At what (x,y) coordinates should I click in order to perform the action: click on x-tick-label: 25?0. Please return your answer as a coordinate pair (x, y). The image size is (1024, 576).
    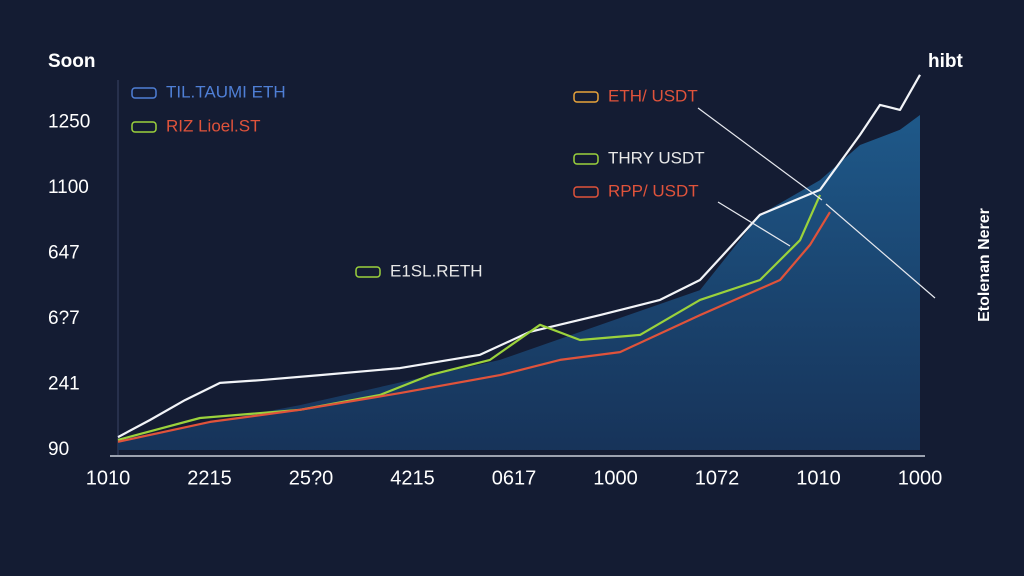
    Looking at the image, I should click on (311, 478).